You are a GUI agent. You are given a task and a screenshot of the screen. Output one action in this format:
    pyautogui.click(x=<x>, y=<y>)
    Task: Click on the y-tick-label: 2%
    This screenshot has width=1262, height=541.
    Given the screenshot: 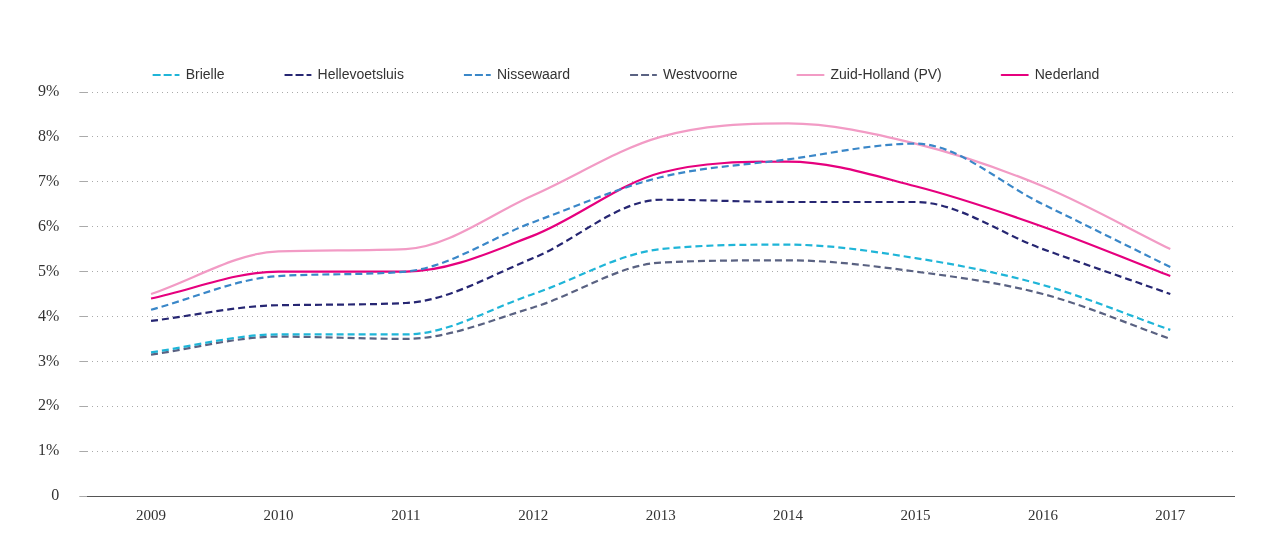 What is the action you would take?
    pyautogui.click(x=49, y=405)
    